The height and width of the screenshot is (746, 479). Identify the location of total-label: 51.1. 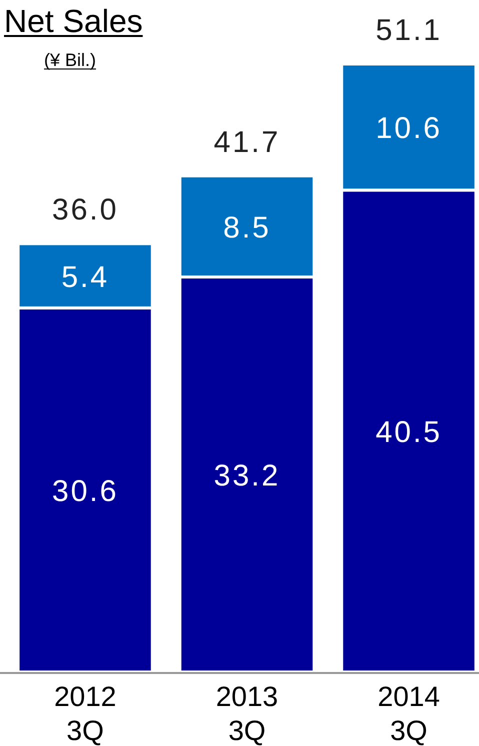
(409, 30).